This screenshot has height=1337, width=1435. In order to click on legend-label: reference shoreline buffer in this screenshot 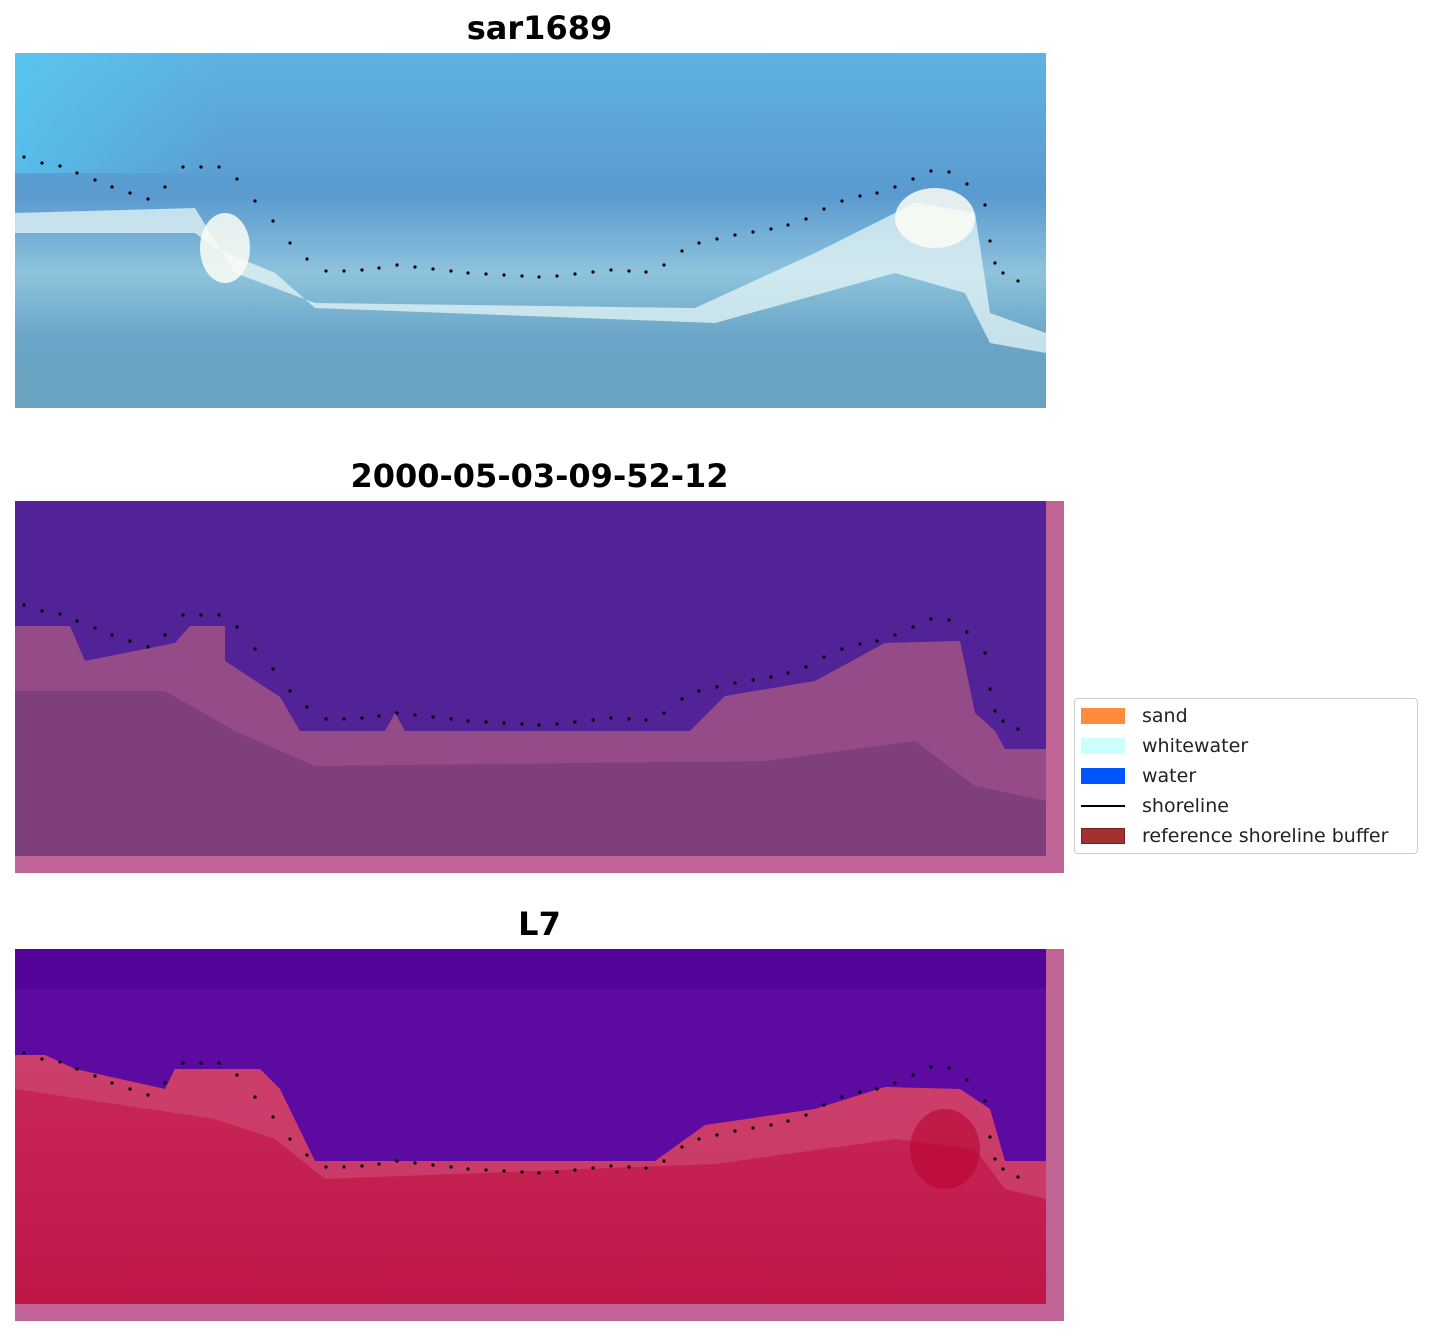, I will do `click(1265, 836)`.